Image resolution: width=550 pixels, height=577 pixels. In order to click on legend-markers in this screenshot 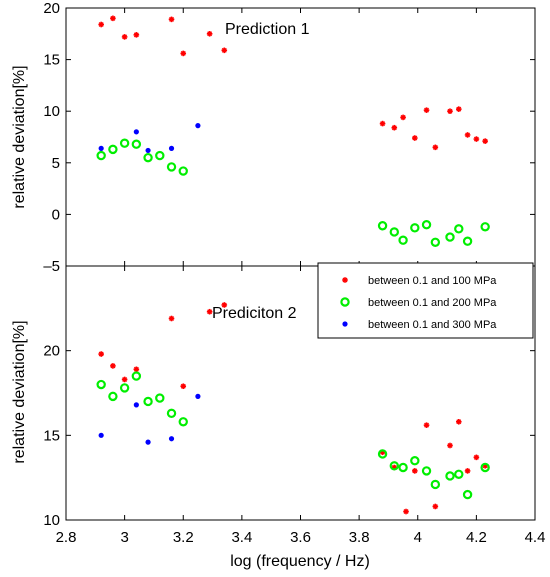, I will do `click(345, 302)`.